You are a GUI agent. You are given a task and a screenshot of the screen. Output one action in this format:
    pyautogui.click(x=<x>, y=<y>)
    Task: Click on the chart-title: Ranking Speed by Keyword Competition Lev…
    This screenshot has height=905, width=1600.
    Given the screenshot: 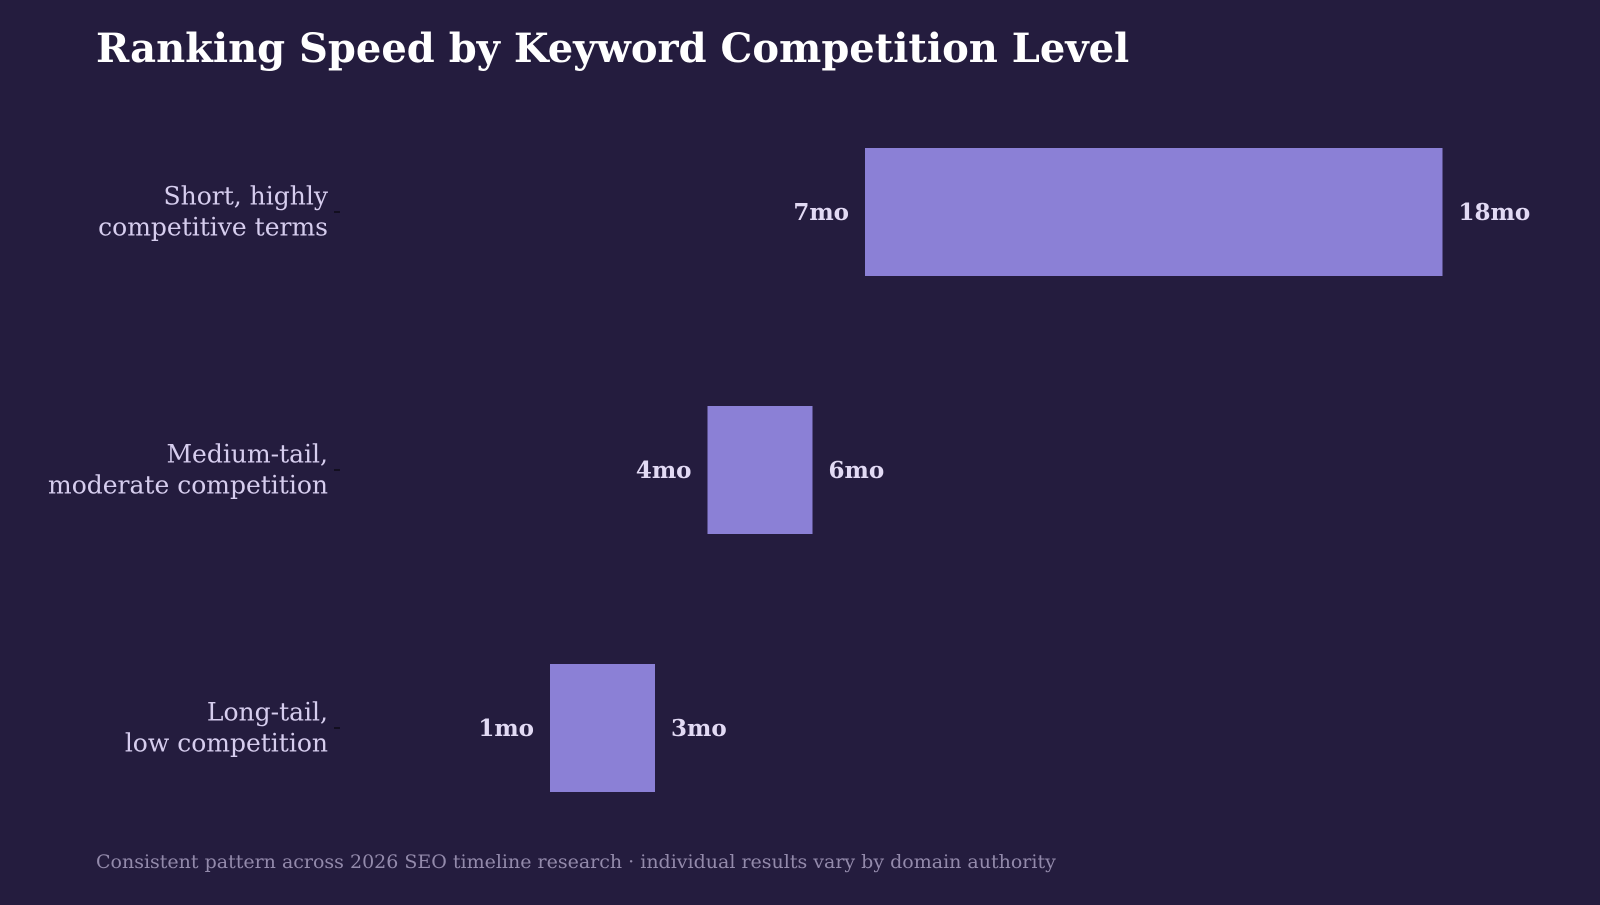 What is the action you would take?
    pyautogui.click(x=612, y=48)
    